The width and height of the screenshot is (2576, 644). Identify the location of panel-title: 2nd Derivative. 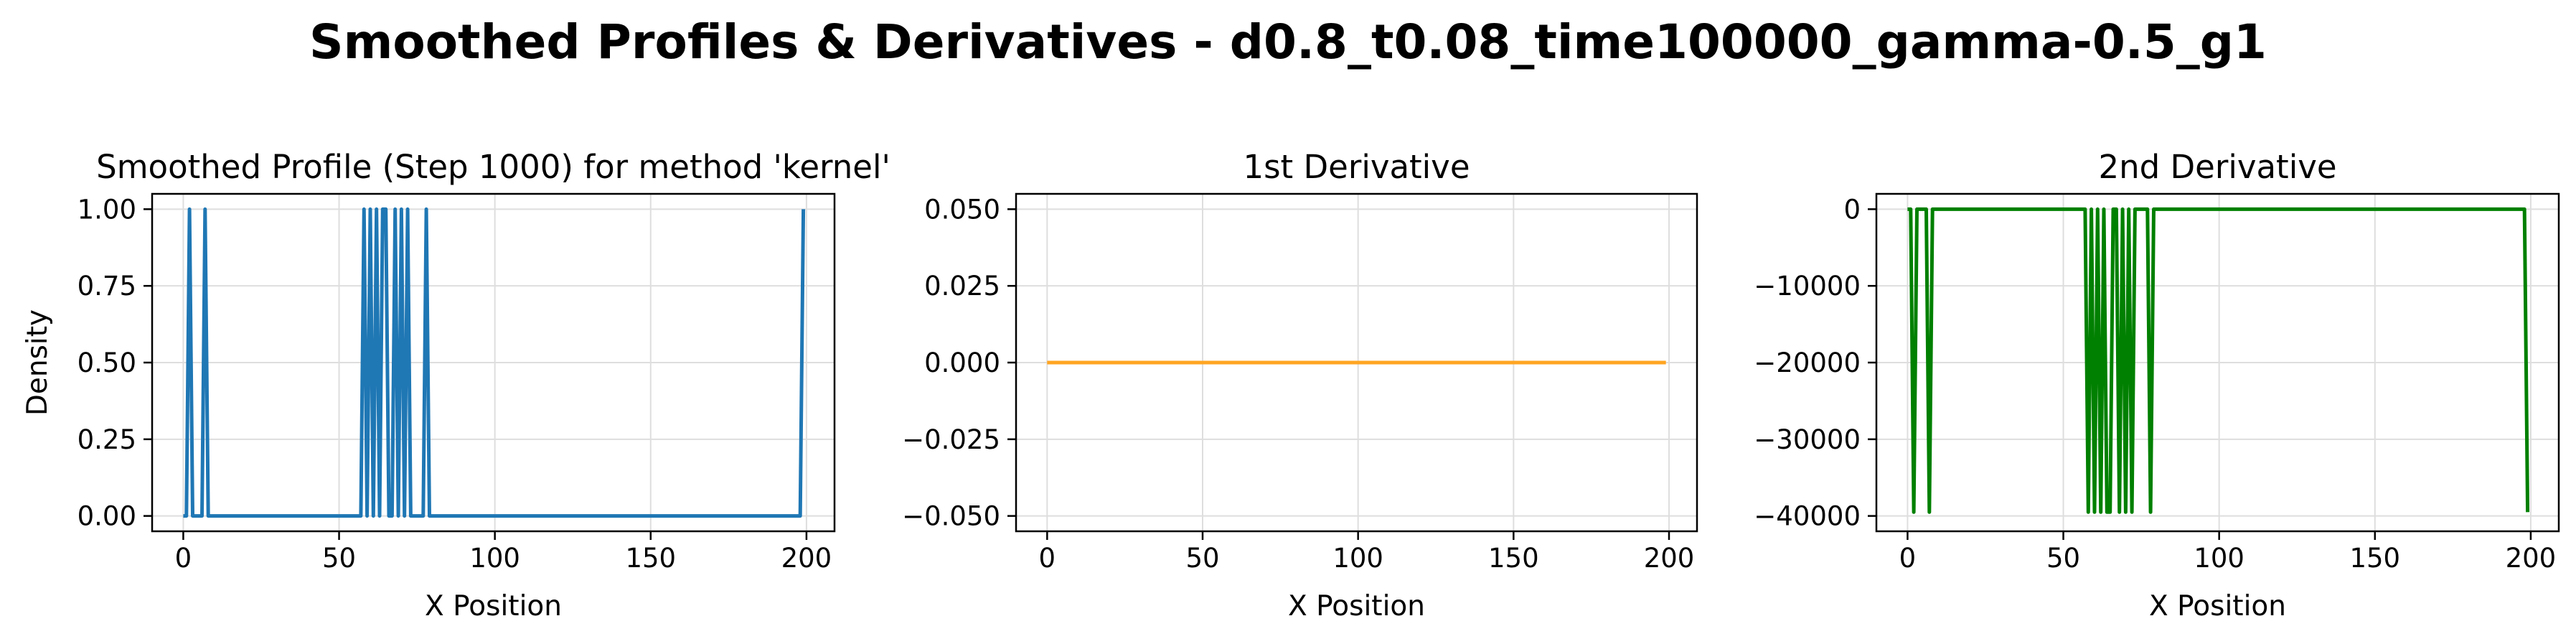
(2217, 167).